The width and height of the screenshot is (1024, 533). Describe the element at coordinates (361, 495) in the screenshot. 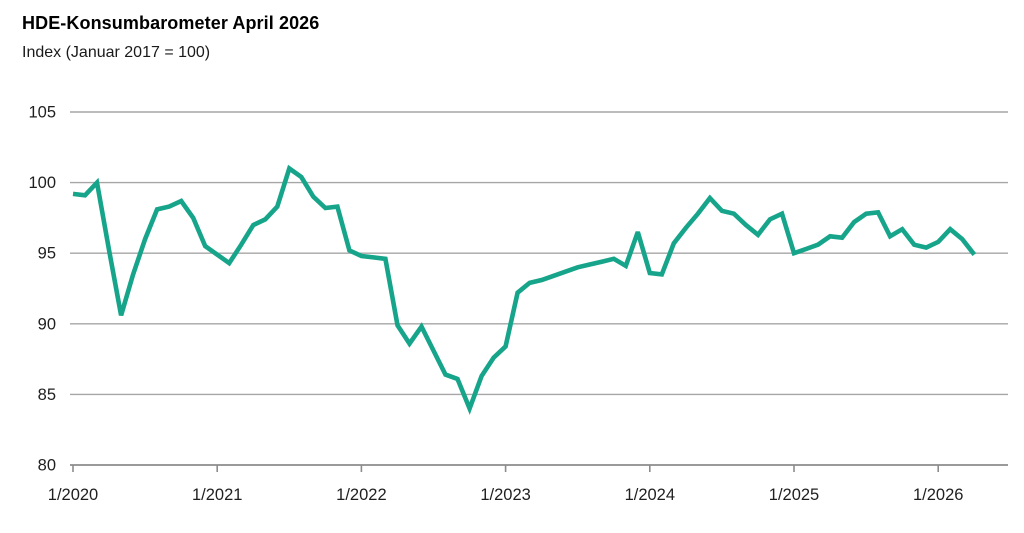

I see `x-axis-label-1/2022: 1/2022` at that location.